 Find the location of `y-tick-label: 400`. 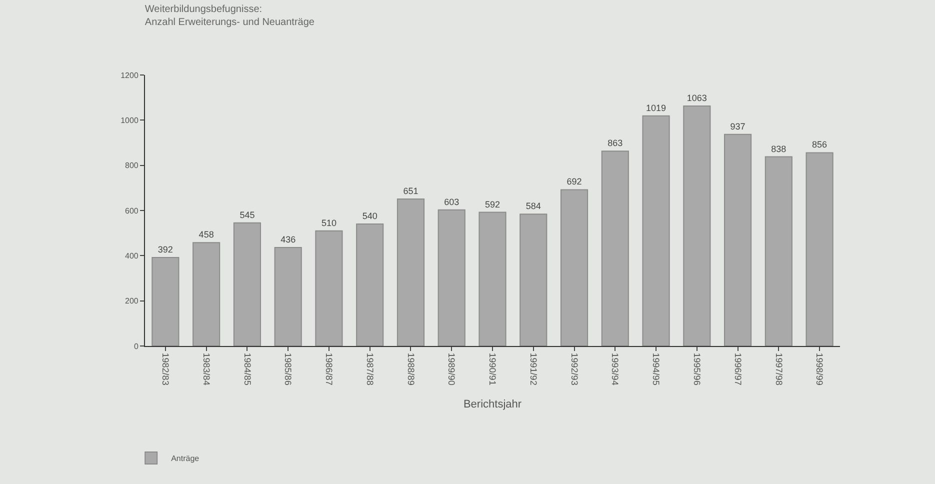

y-tick-label: 400 is located at coordinates (132, 255).